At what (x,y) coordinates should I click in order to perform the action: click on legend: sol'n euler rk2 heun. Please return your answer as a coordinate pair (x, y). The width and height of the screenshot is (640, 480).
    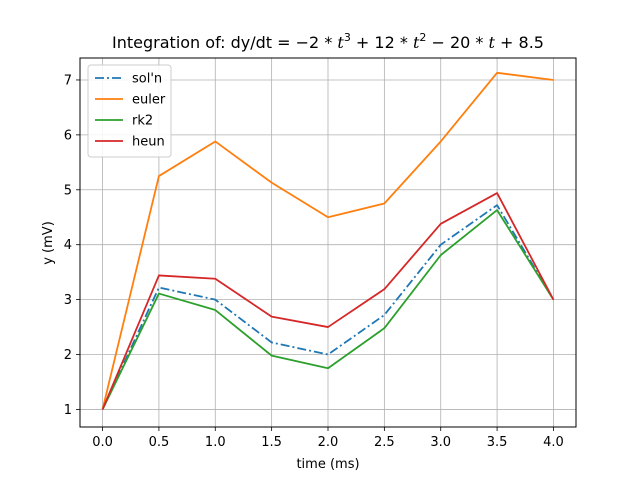
    Looking at the image, I should click on (129, 111).